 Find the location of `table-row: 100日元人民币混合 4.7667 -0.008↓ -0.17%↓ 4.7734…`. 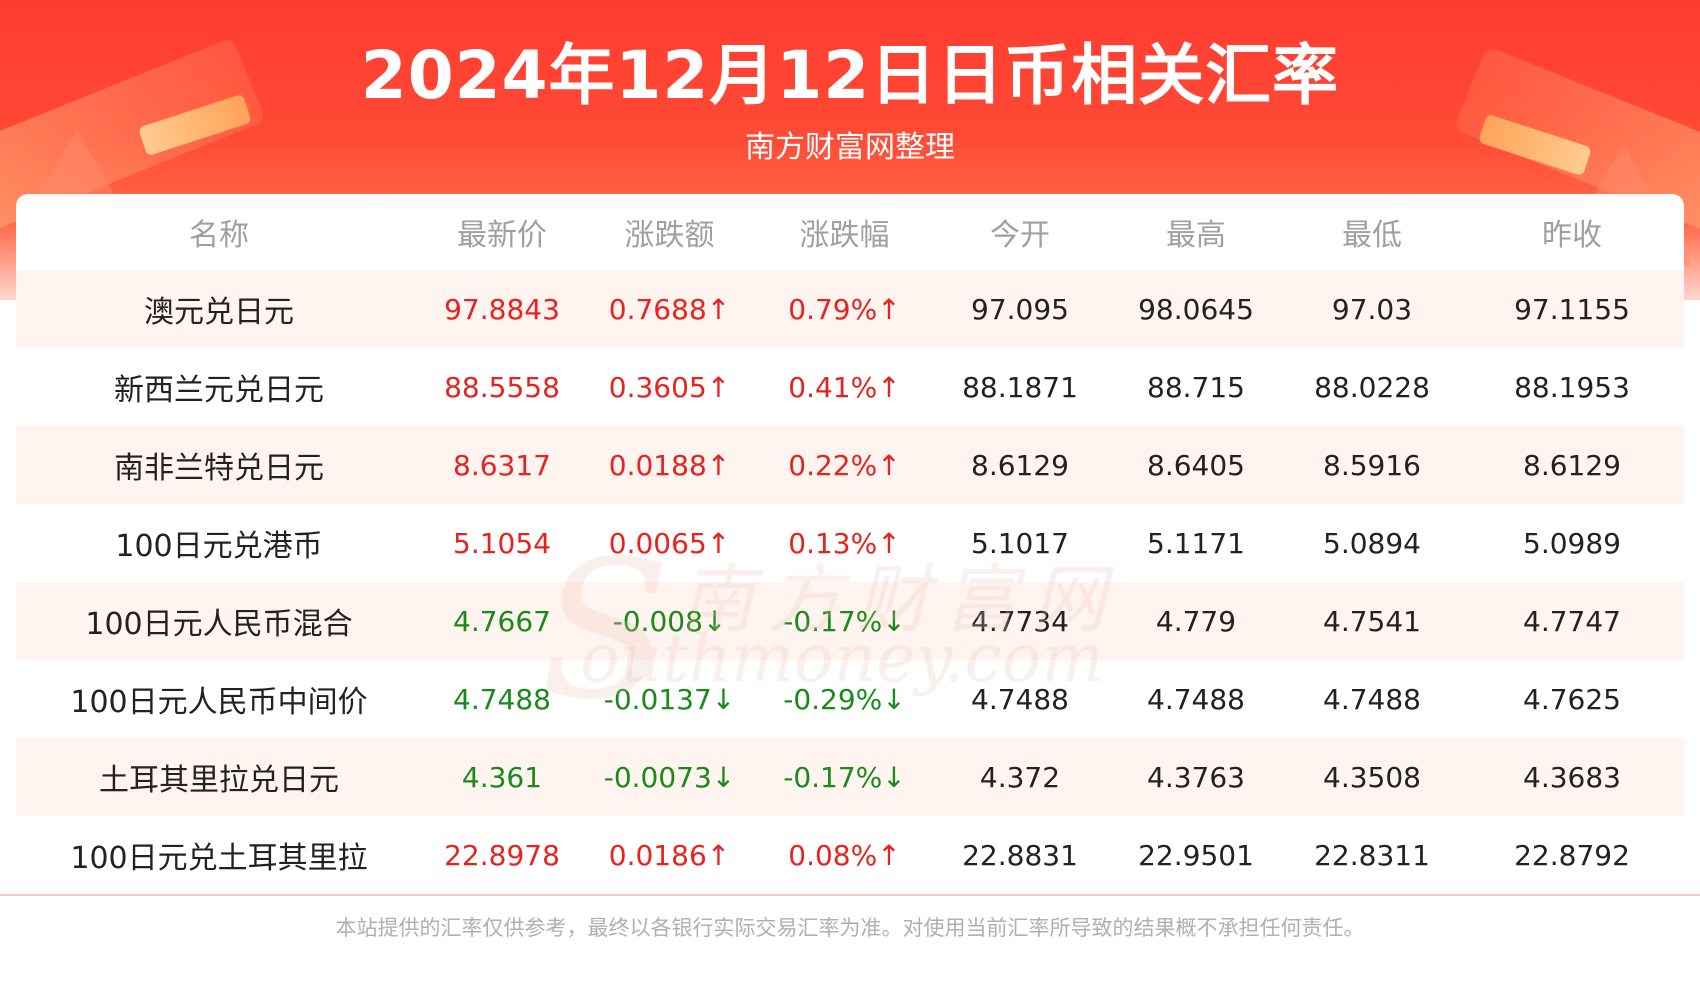

table-row: 100日元人民币混合 4.7667 -0.008↓ -0.17%↓ 4.7734… is located at coordinates (850, 621).